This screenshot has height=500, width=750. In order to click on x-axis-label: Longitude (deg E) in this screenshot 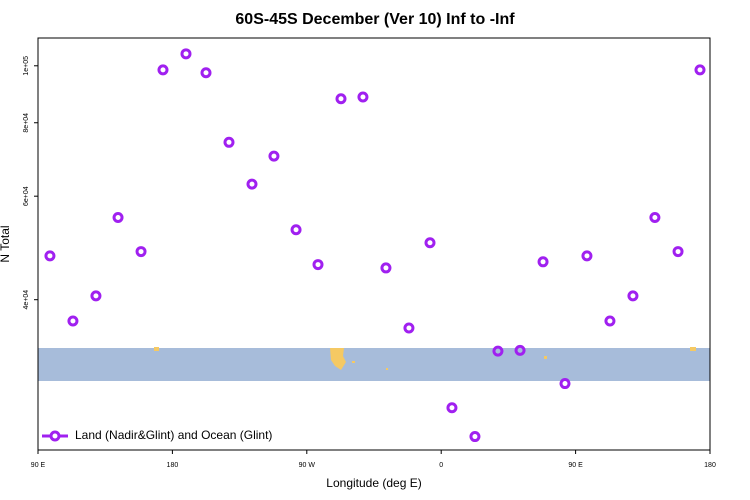, I will do `click(373, 483)`.